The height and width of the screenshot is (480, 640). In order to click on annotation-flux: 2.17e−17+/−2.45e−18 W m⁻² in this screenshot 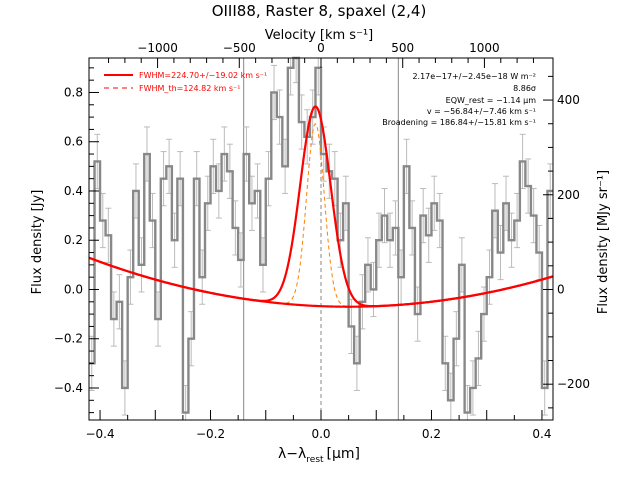, I will do `click(474, 76)`.